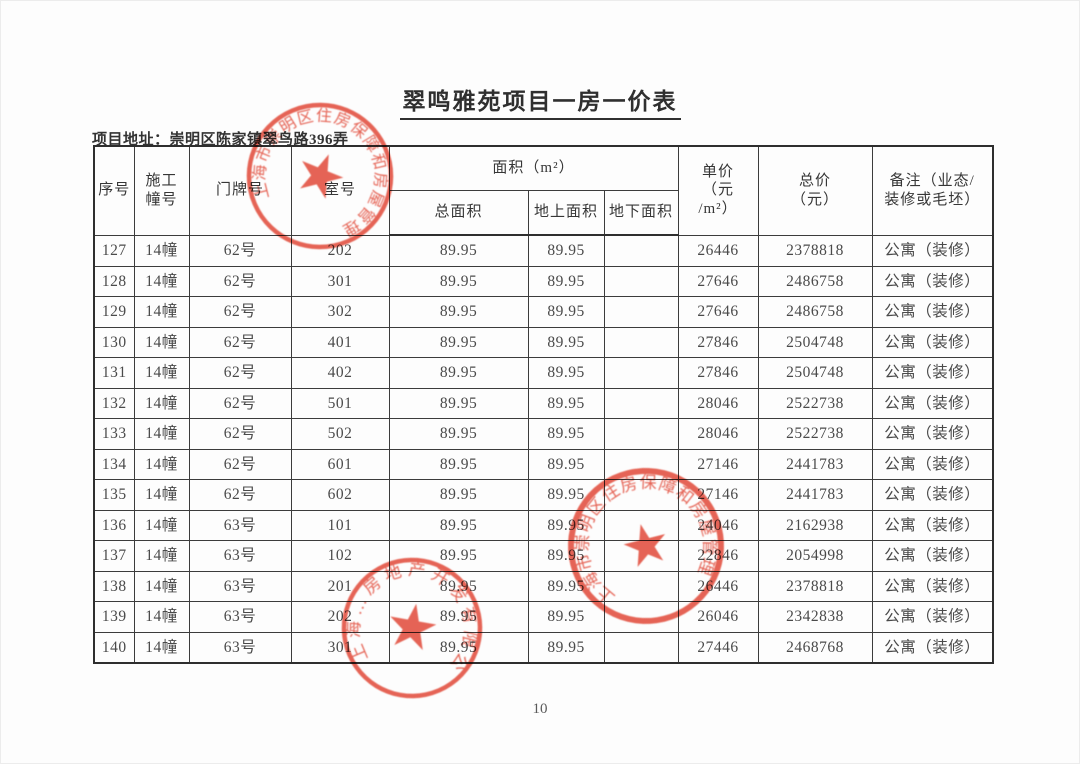 This screenshot has height=764, width=1080. I want to click on cell-total_price: 2441783, so click(815, 464).